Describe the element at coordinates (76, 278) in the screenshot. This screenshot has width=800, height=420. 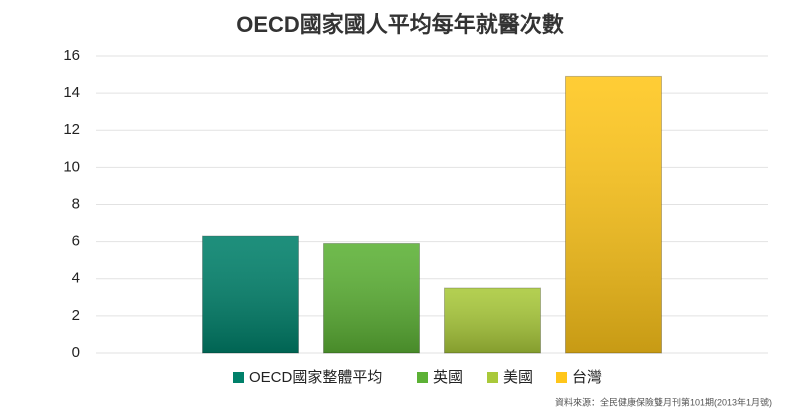
I see `y-tick-label: 4` at that location.